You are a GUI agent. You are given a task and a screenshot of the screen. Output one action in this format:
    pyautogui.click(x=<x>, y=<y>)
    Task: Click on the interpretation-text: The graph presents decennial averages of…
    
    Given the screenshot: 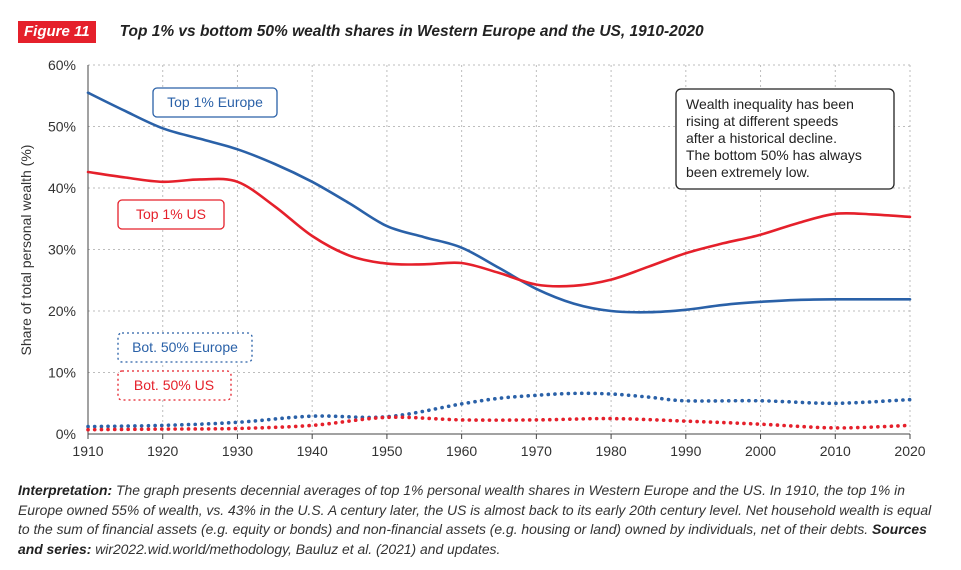 What is the action you would take?
    pyautogui.click(x=475, y=509)
    